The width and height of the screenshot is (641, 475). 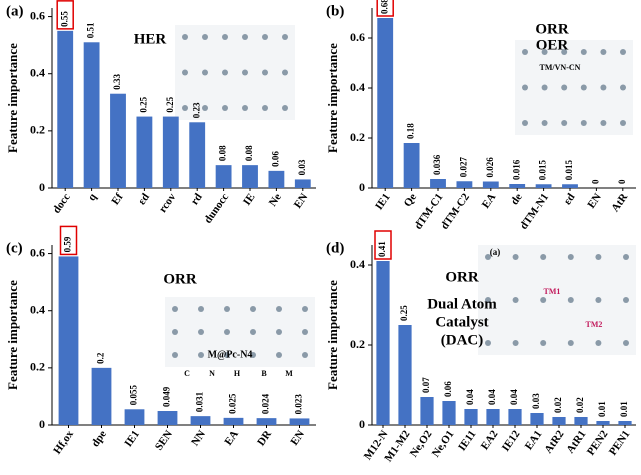 I want to click on value-label: 0.59, so click(x=68, y=244).